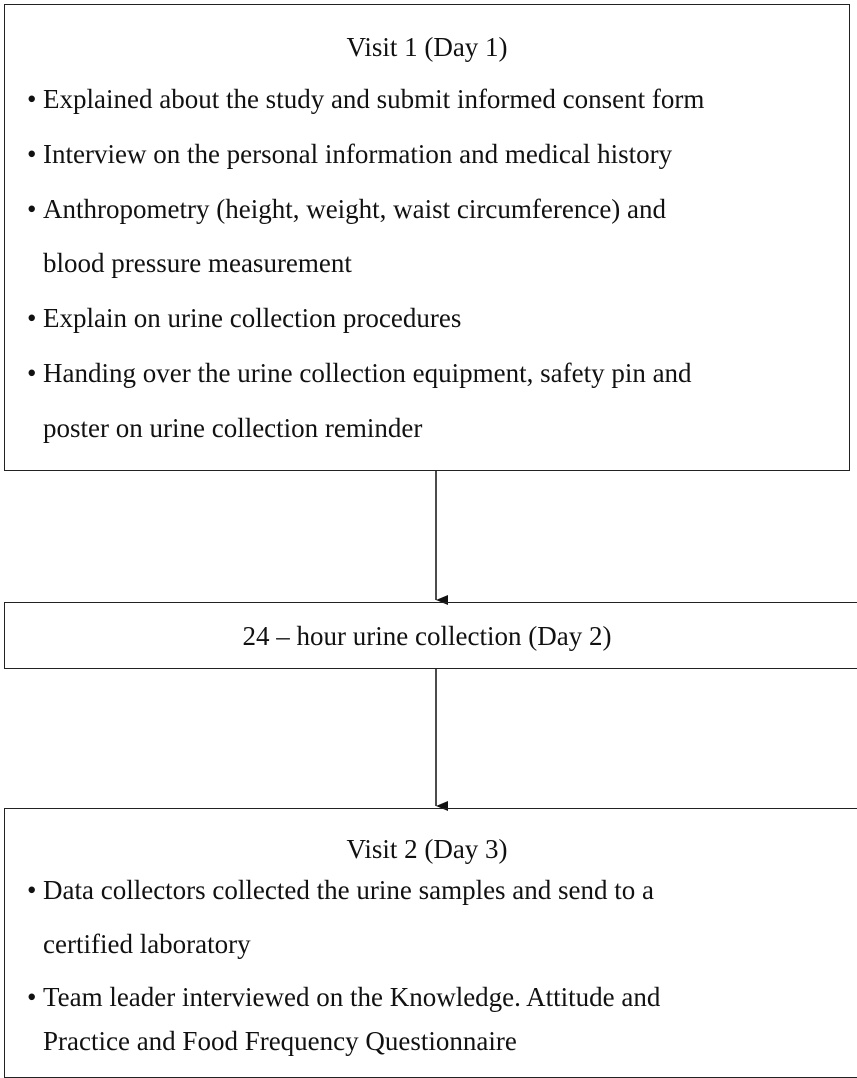 This screenshot has height=1078, width=857. Describe the element at coordinates (427, 849) in the screenshot. I see `box-title: Visit 2 (Day 3)` at that location.